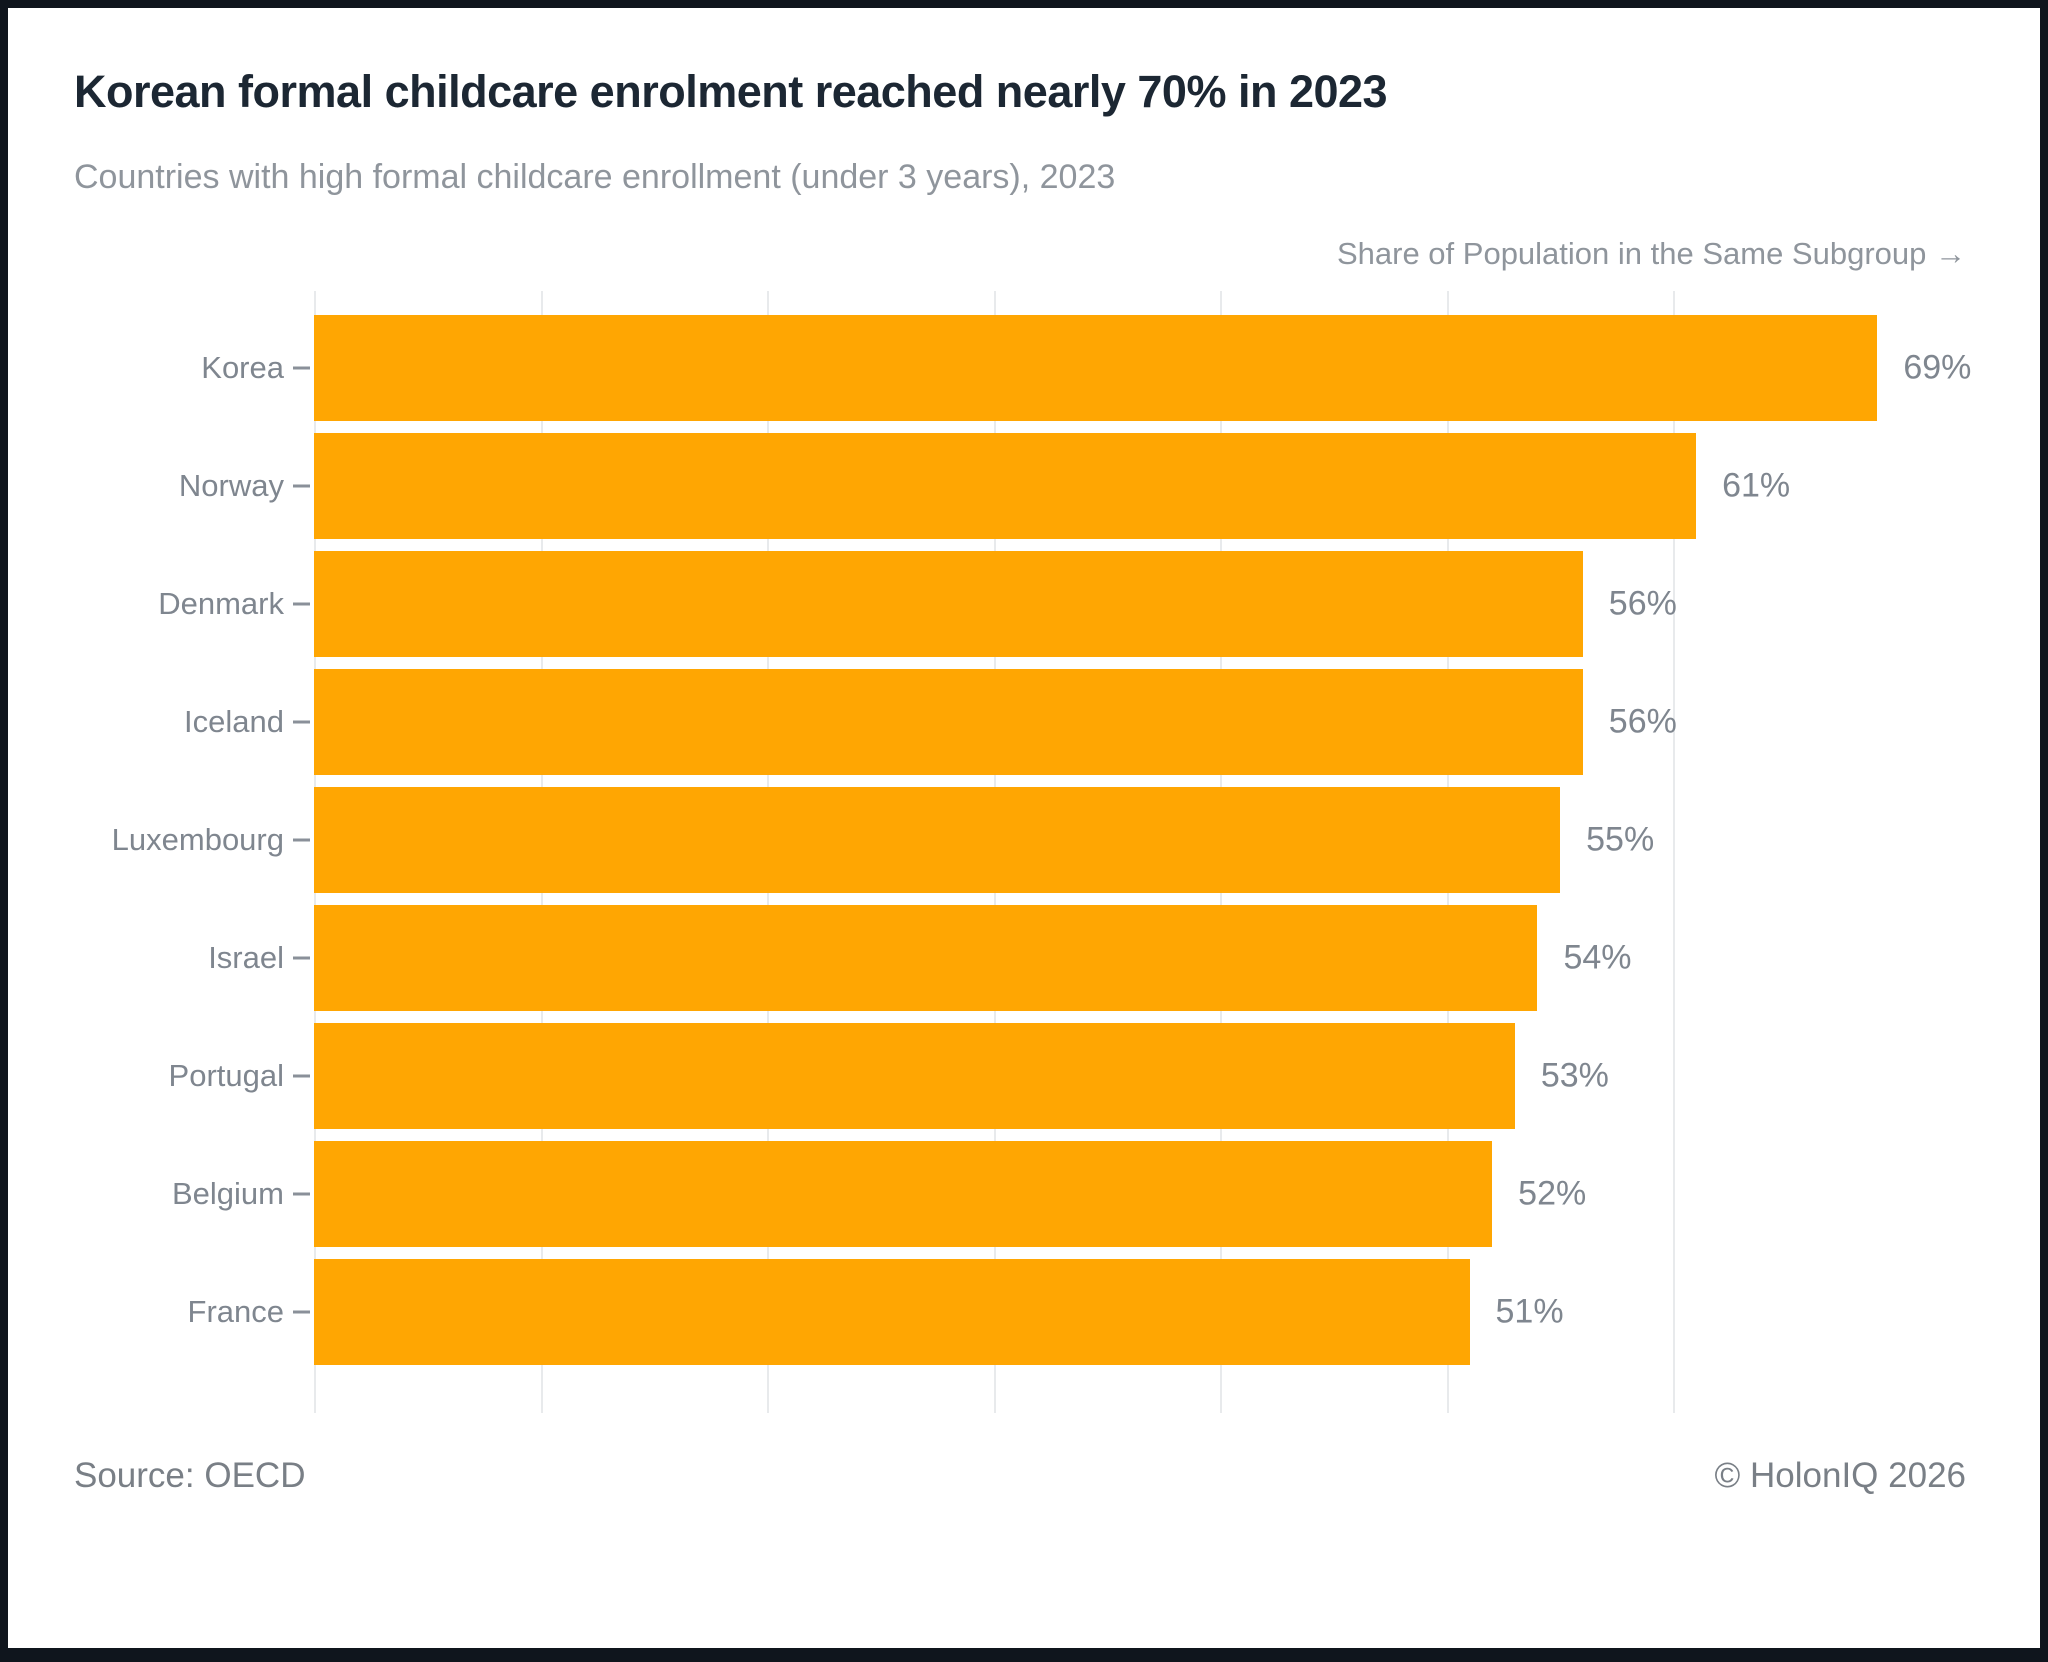  I want to click on bar-row-israel: Israel 54%, so click(1054, 958).